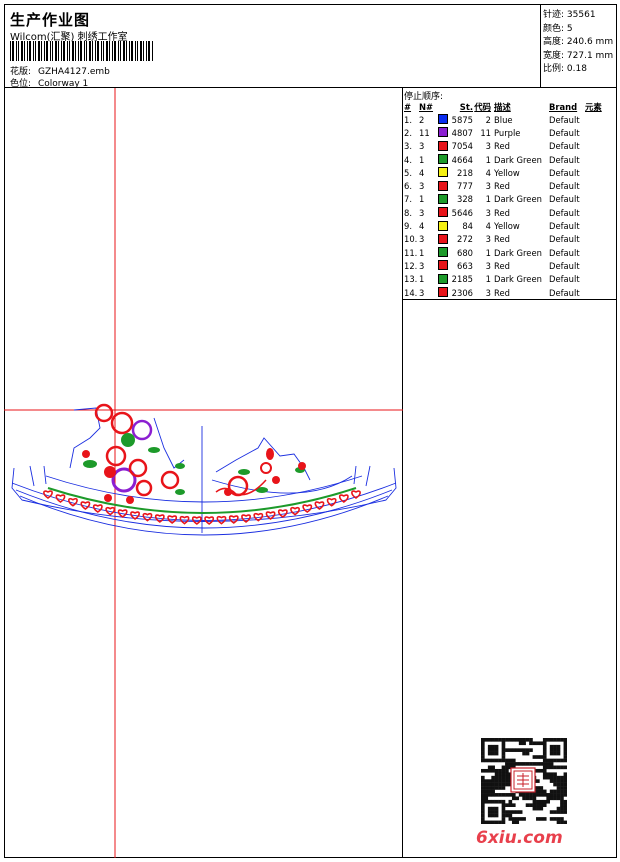  I want to click on row-index: 4., so click(408, 159).